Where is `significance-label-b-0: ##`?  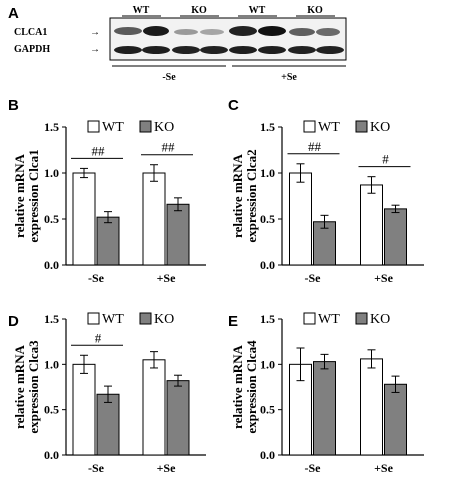 significance-label-b-0: ## is located at coordinates (99, 150).